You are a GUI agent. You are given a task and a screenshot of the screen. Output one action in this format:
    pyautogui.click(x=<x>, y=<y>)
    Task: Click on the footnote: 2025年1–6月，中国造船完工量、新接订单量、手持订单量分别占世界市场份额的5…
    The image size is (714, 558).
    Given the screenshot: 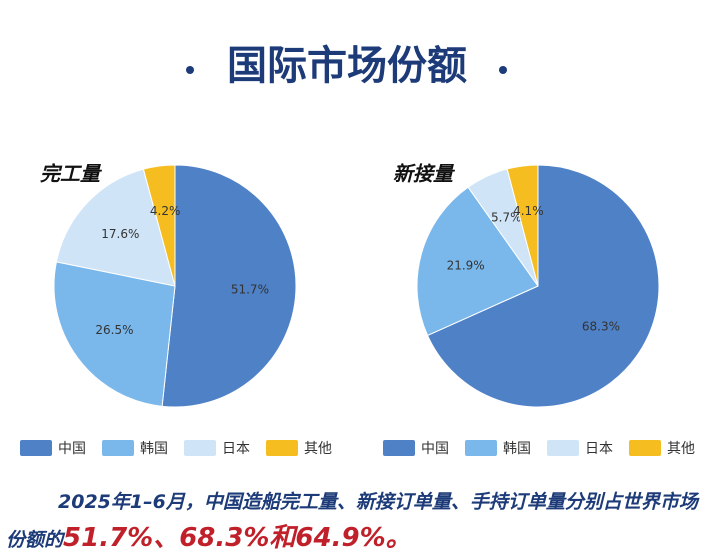 What is the action you would take?
    pyautogui.click(x=358, y=521)
    